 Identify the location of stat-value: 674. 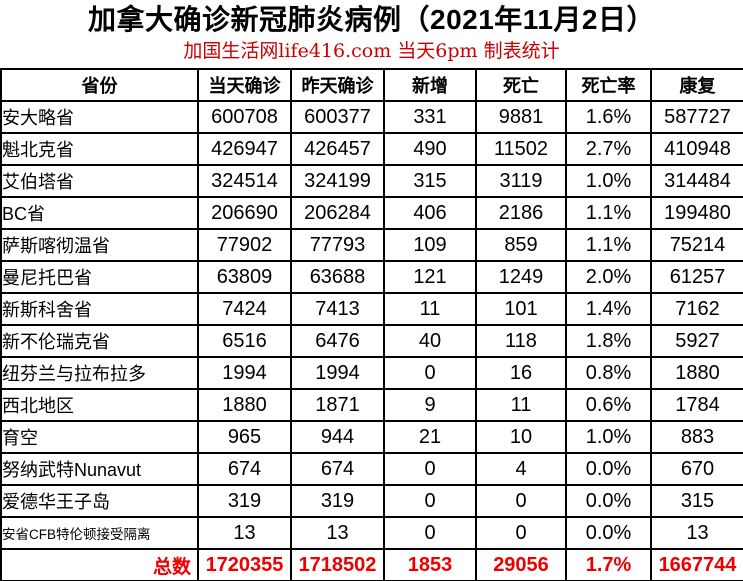
(244, 469).